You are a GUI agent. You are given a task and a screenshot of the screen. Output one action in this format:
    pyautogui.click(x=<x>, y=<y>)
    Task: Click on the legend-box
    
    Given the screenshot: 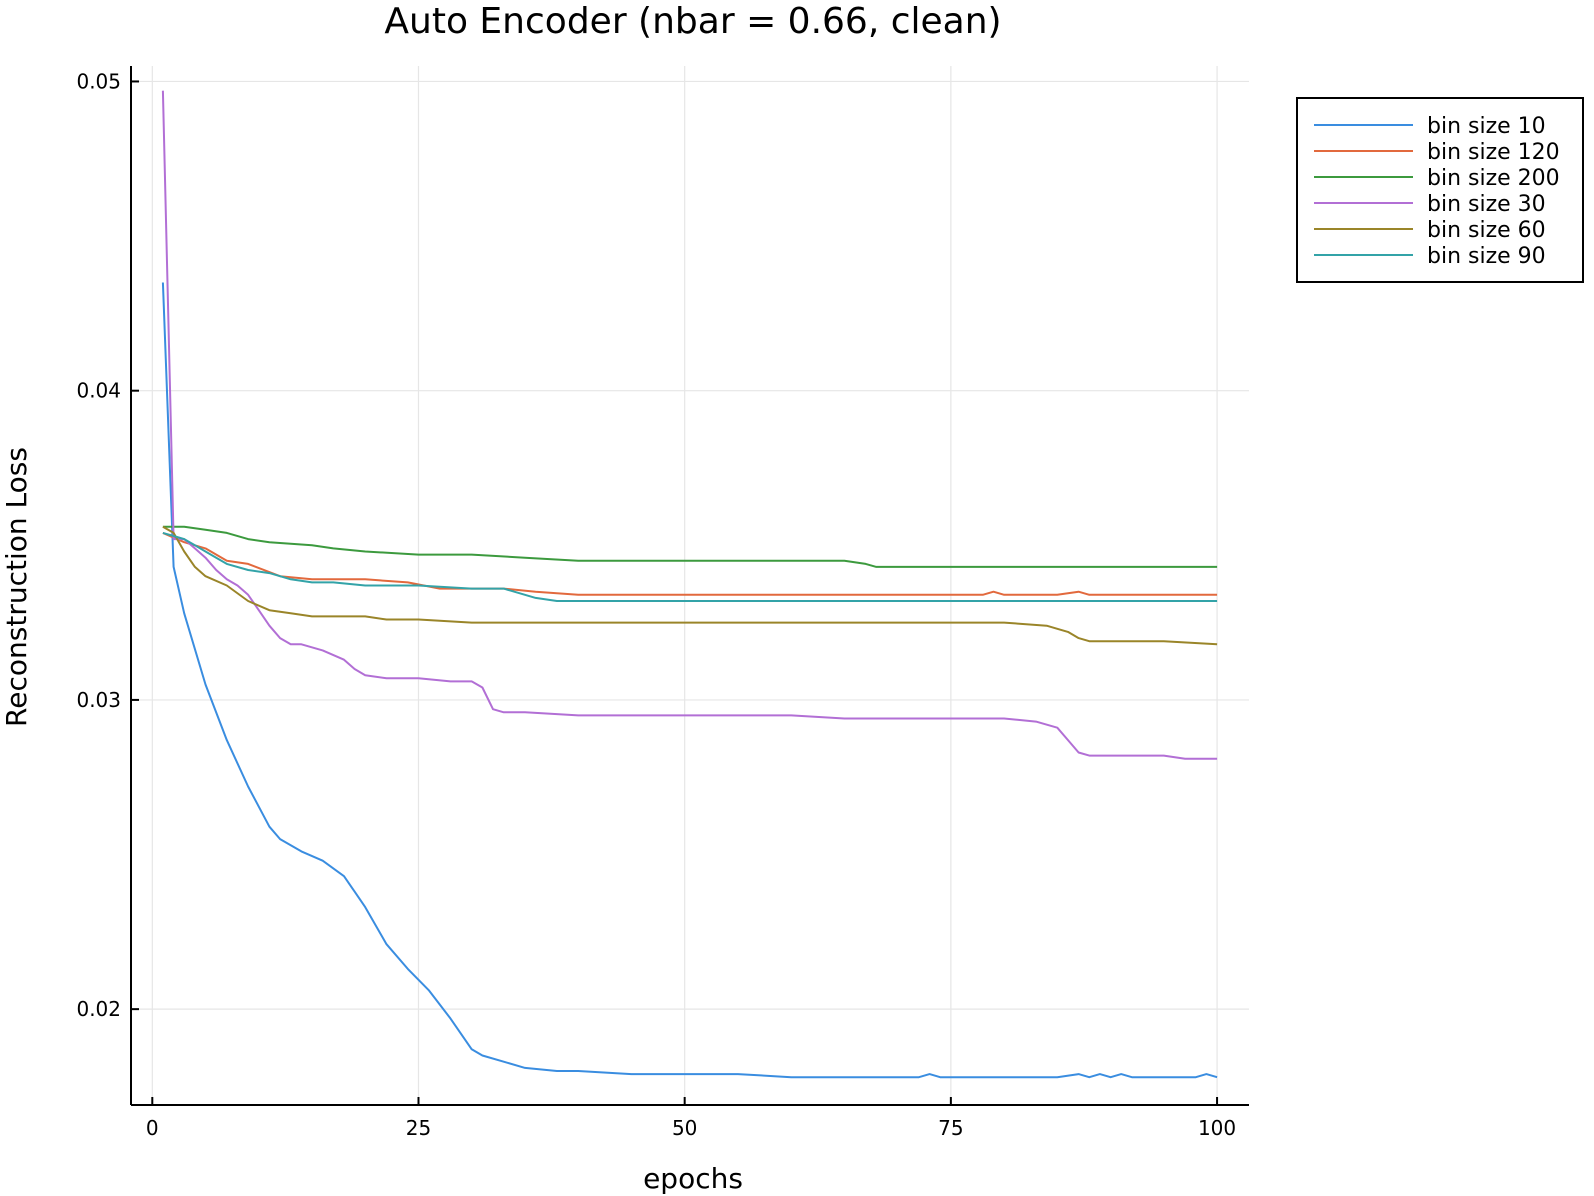 What is the action you would take?
    pyautogui.click(x=1440, y=190)
    